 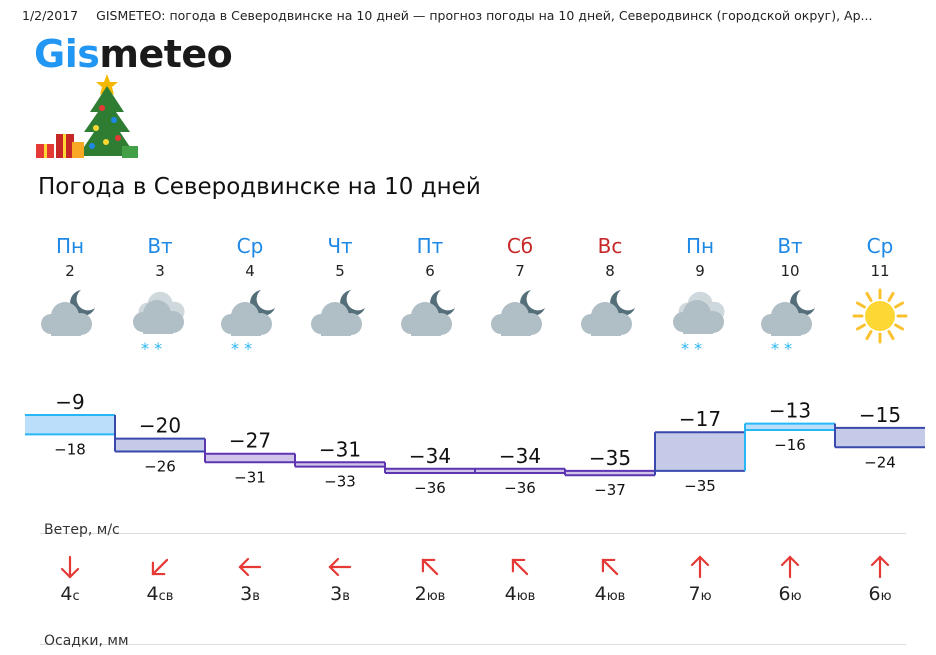 I want to click on wind-value: 7ю, so click(x=700, y=595).